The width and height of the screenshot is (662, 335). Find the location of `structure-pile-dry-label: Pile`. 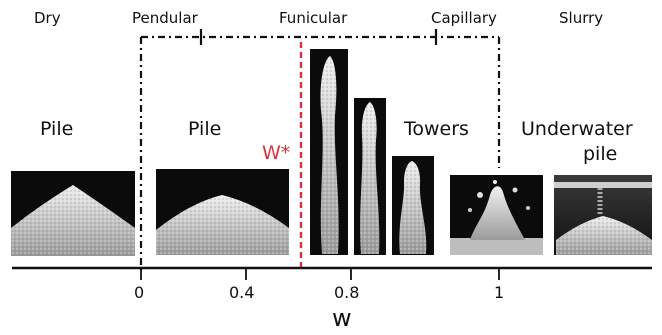

structure-pile-dry-label: Pile is located at coordinates (57, 129).